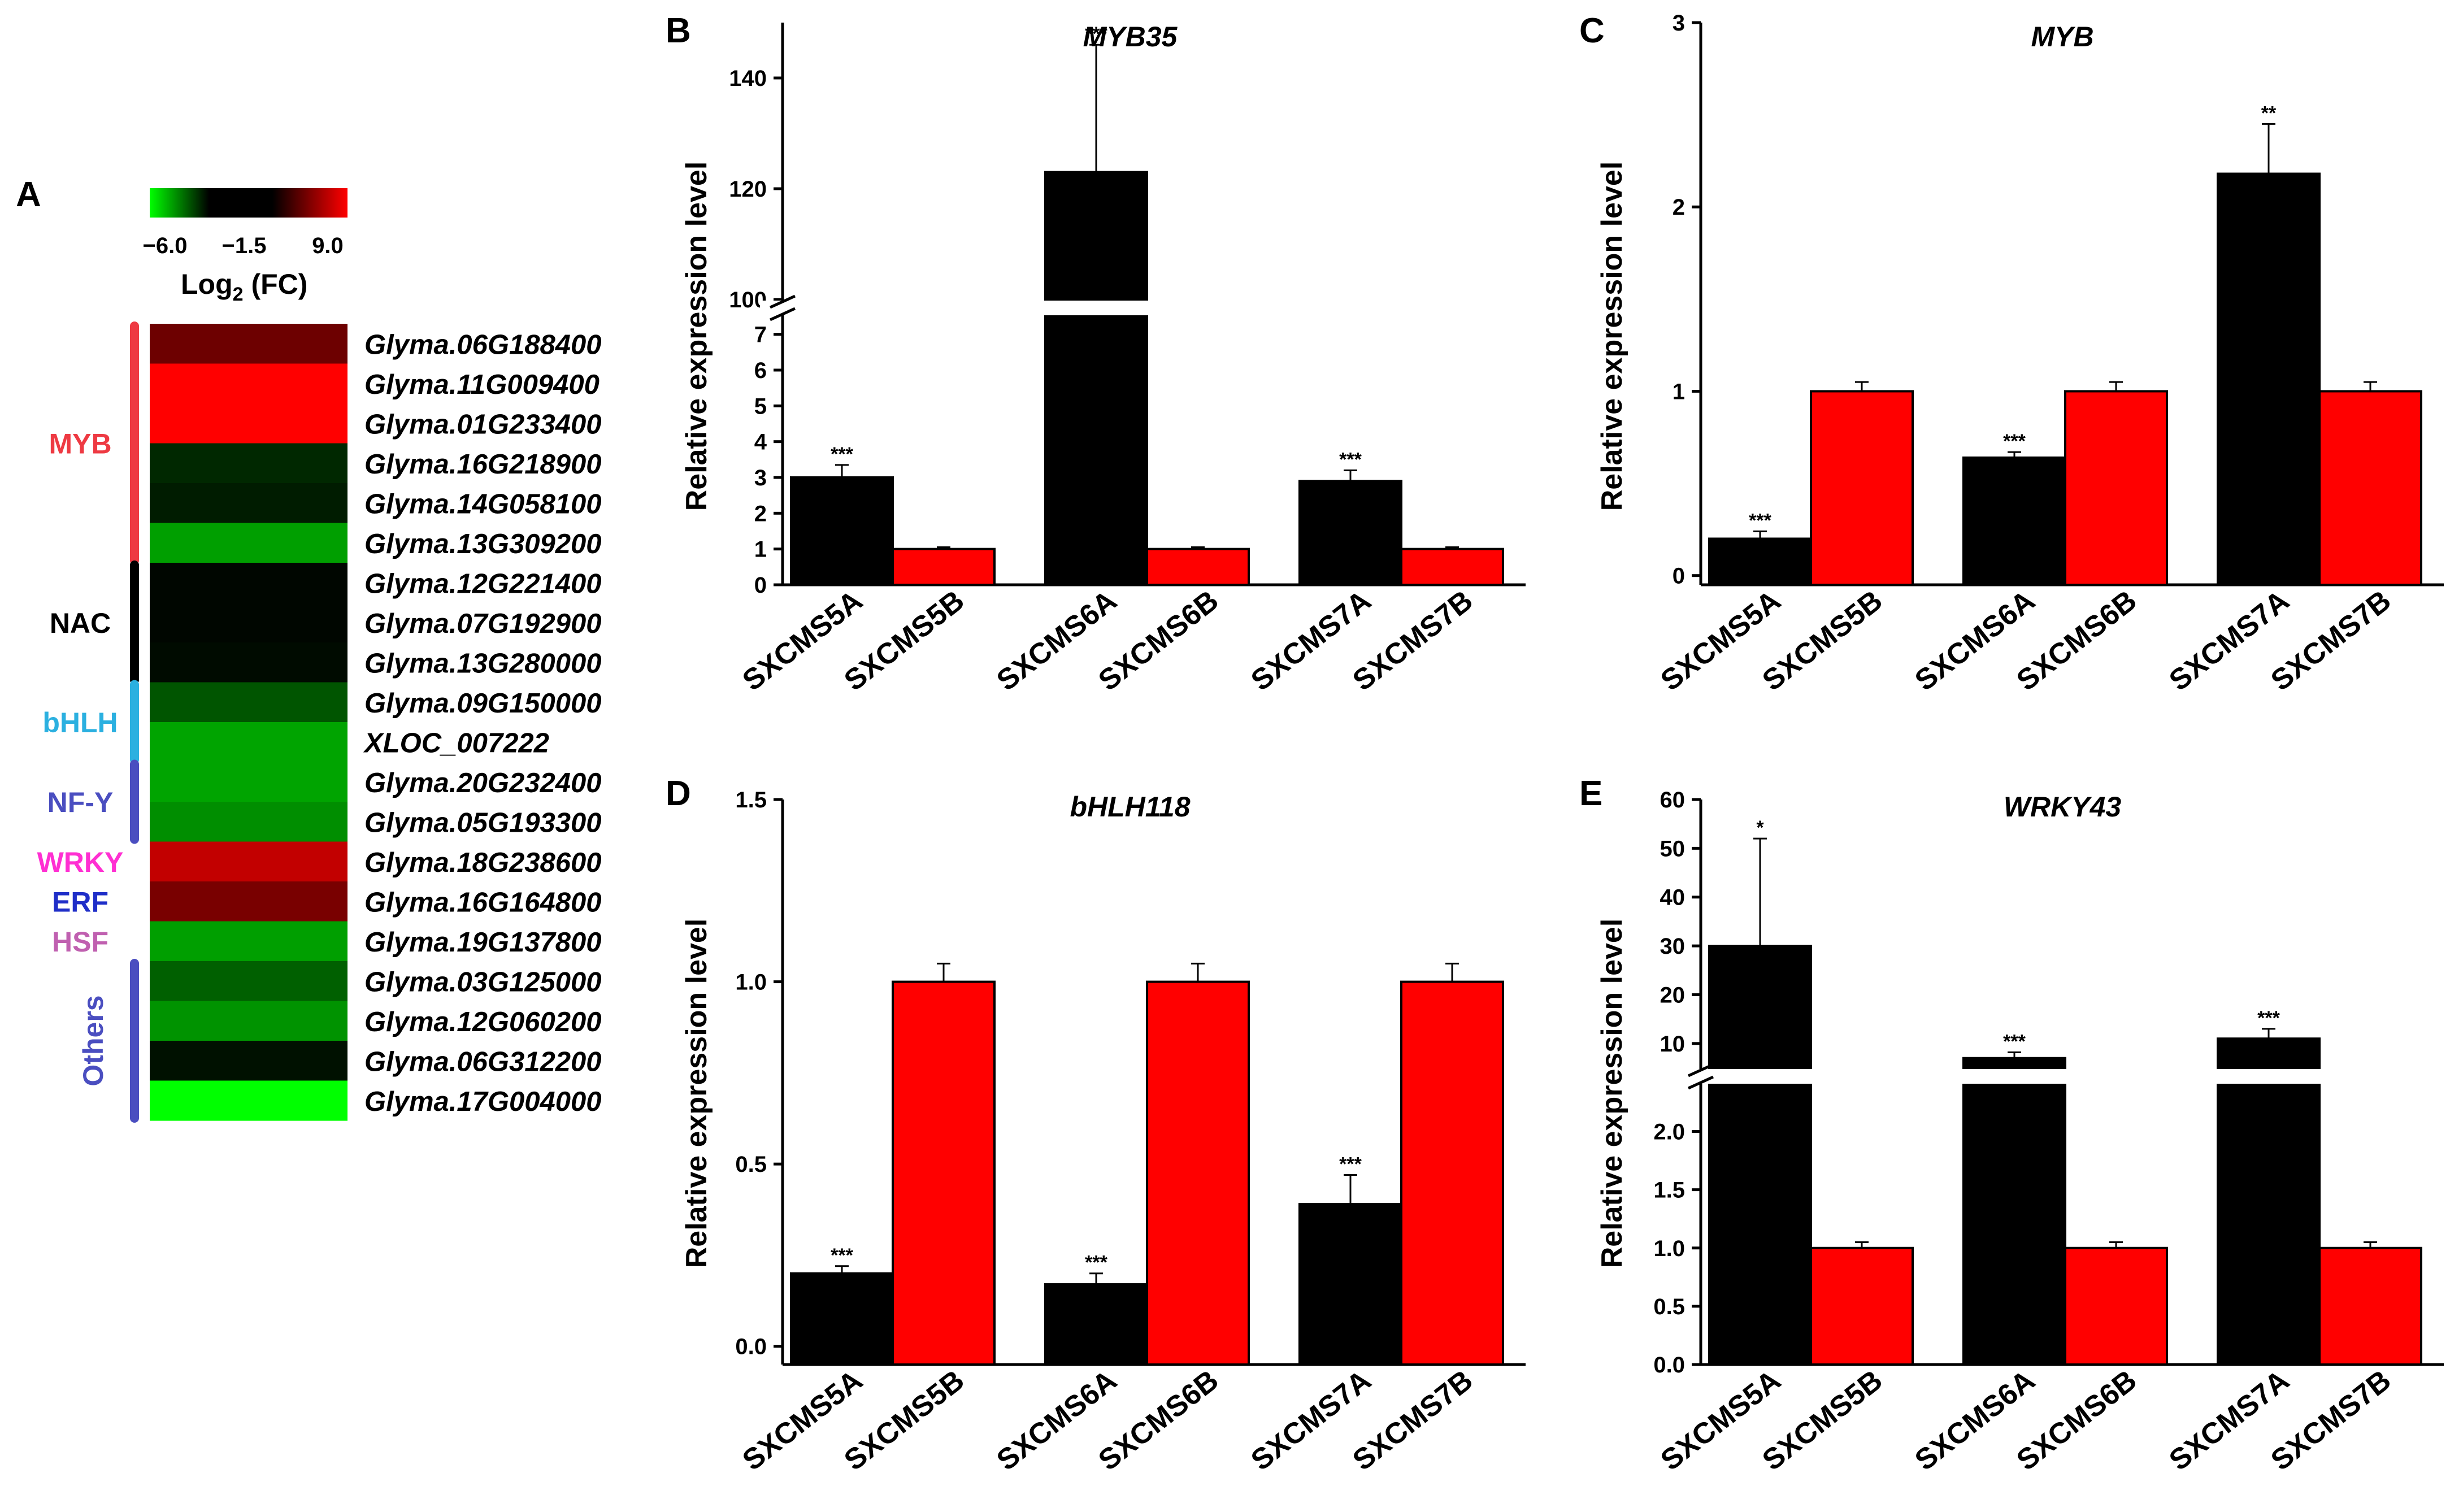 The width and height of the screenshot is (2450, 1512). What do you see at coordinates (760, 442) in the screenshot?
I see `y-tick-label: 4` at bounding box center [760, 442].